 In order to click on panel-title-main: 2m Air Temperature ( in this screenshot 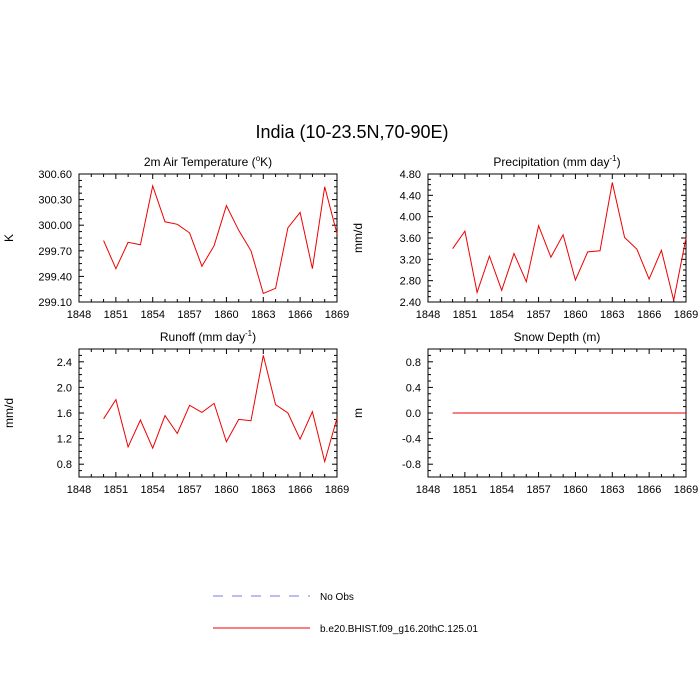, I will do `click(200, 162)`.